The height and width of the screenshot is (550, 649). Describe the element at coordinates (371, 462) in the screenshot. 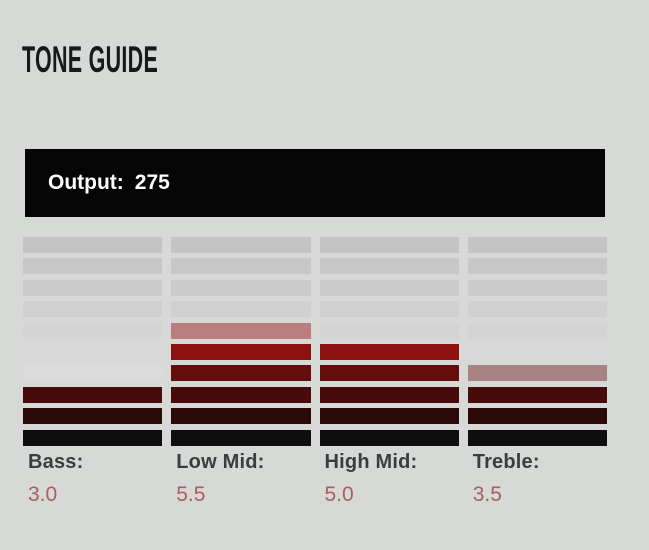

I see `meter-label-text: High Mid:` at that location.